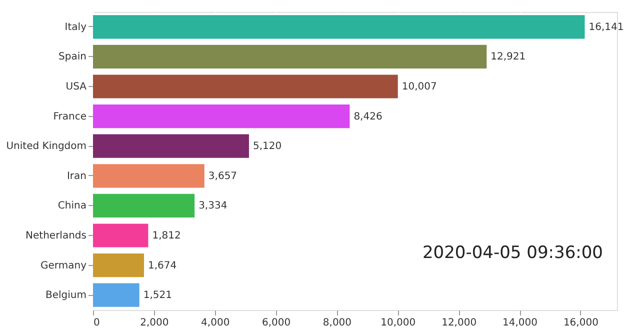 The image size is (639, 335). What do you see at coordinates (56, 236) in the screenshot?
I see `y-tick-label: Netherlands` at bounding box center [56, 236].